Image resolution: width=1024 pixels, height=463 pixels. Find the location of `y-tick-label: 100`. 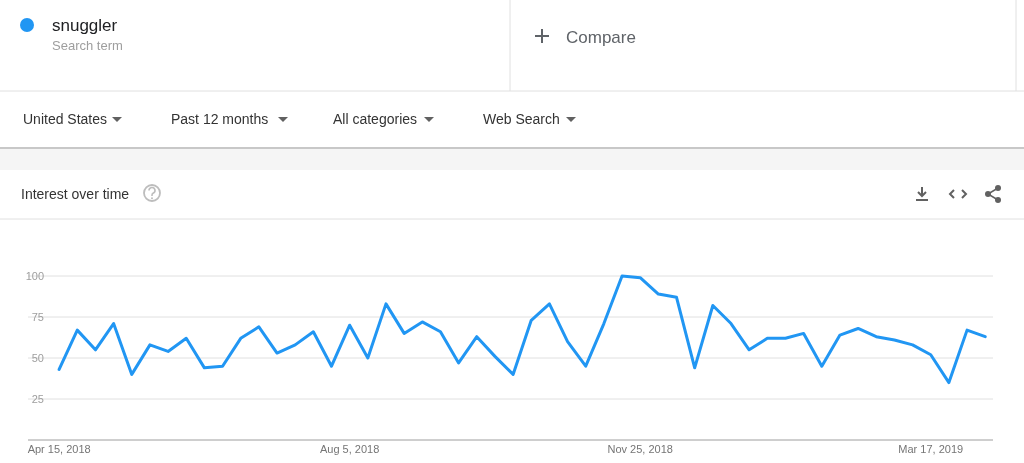

y-tick-label: 100 is located at coordinates (34, 275).